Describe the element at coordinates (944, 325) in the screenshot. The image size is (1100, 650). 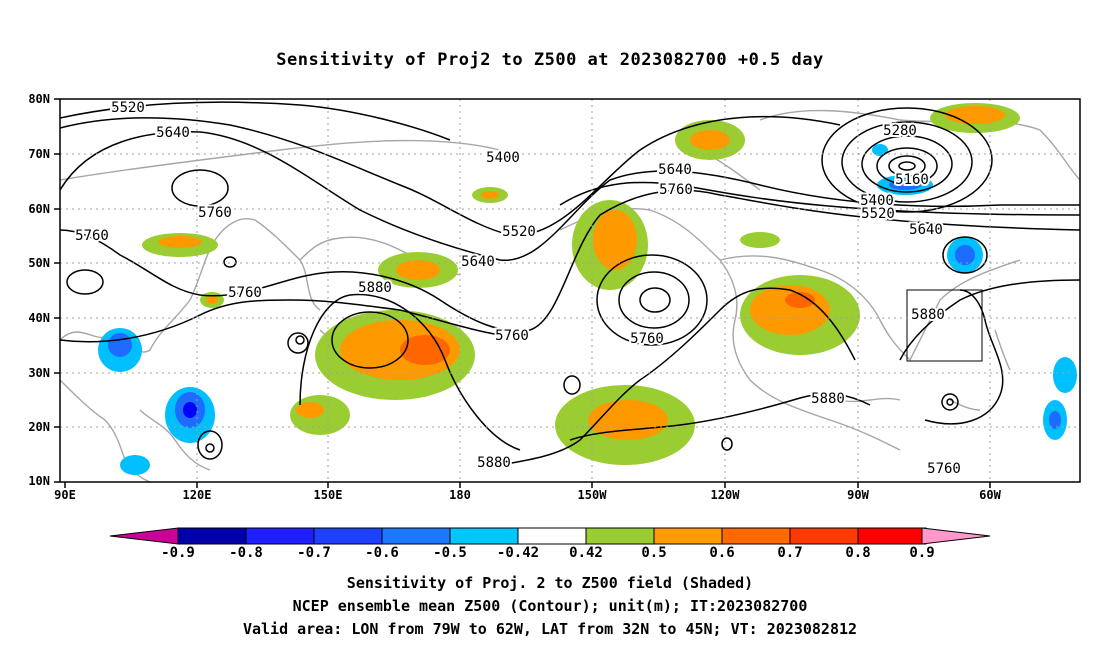
I see `valid-area-box` at that location.